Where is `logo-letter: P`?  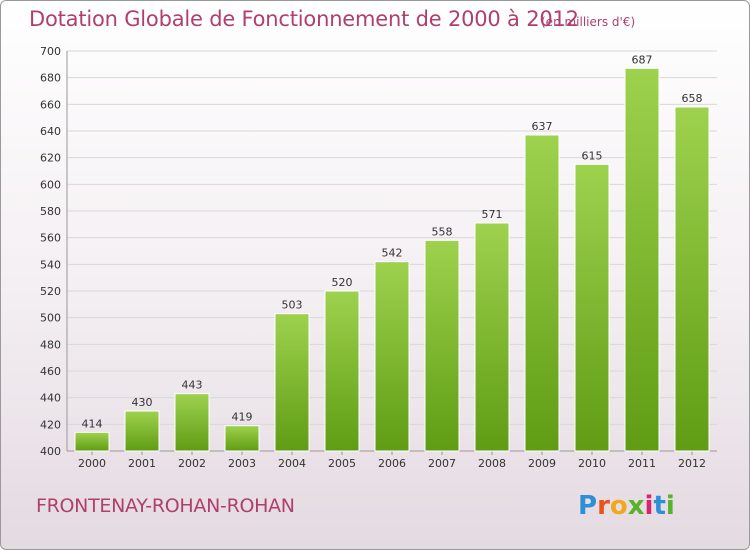
logo-letter: P is located at coordinates (588, 506).